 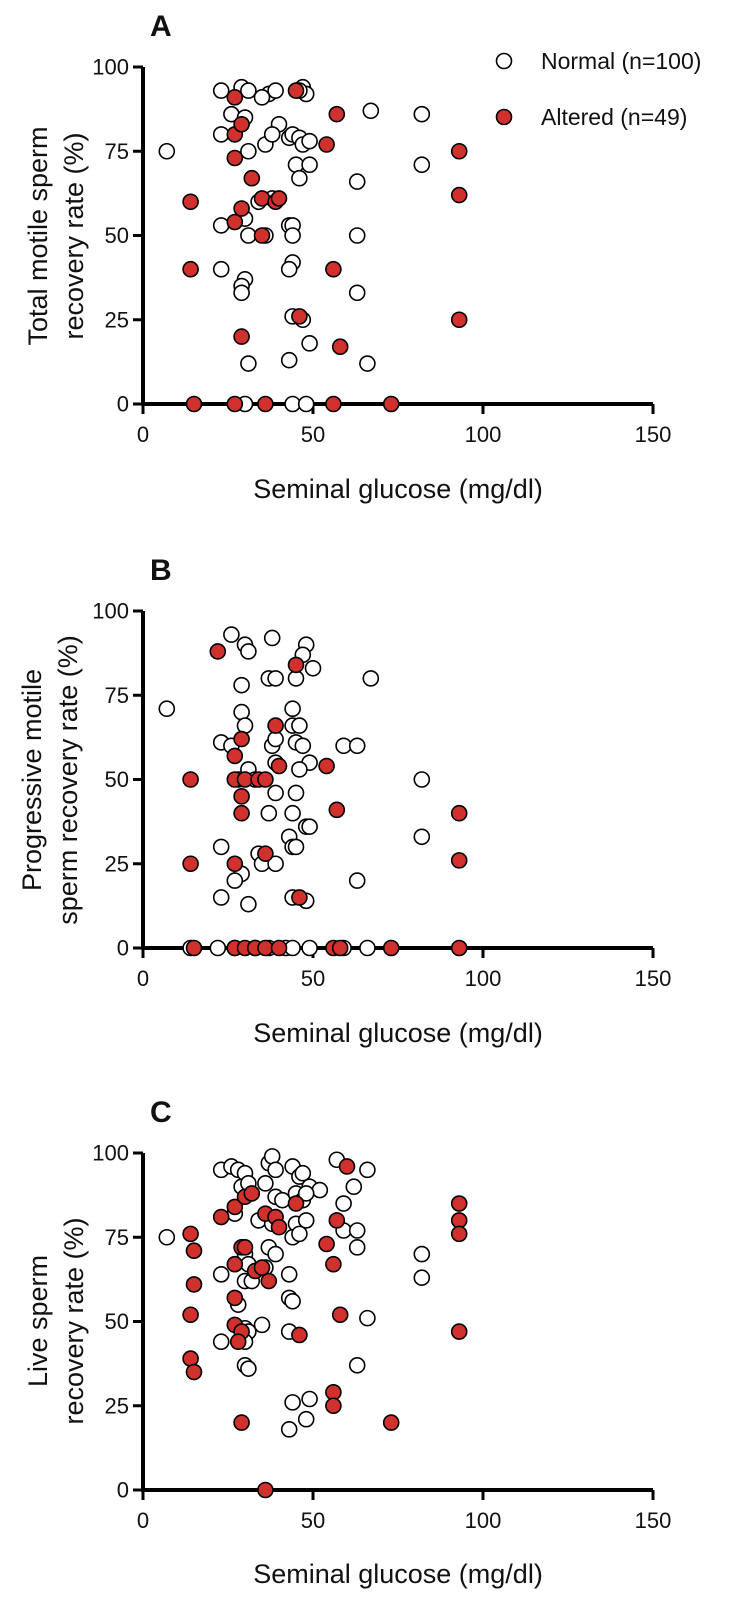 What do you see at coordinates (504, 117) in the screenshot?
I see `legend-marker` at bounding box center [504, 117].